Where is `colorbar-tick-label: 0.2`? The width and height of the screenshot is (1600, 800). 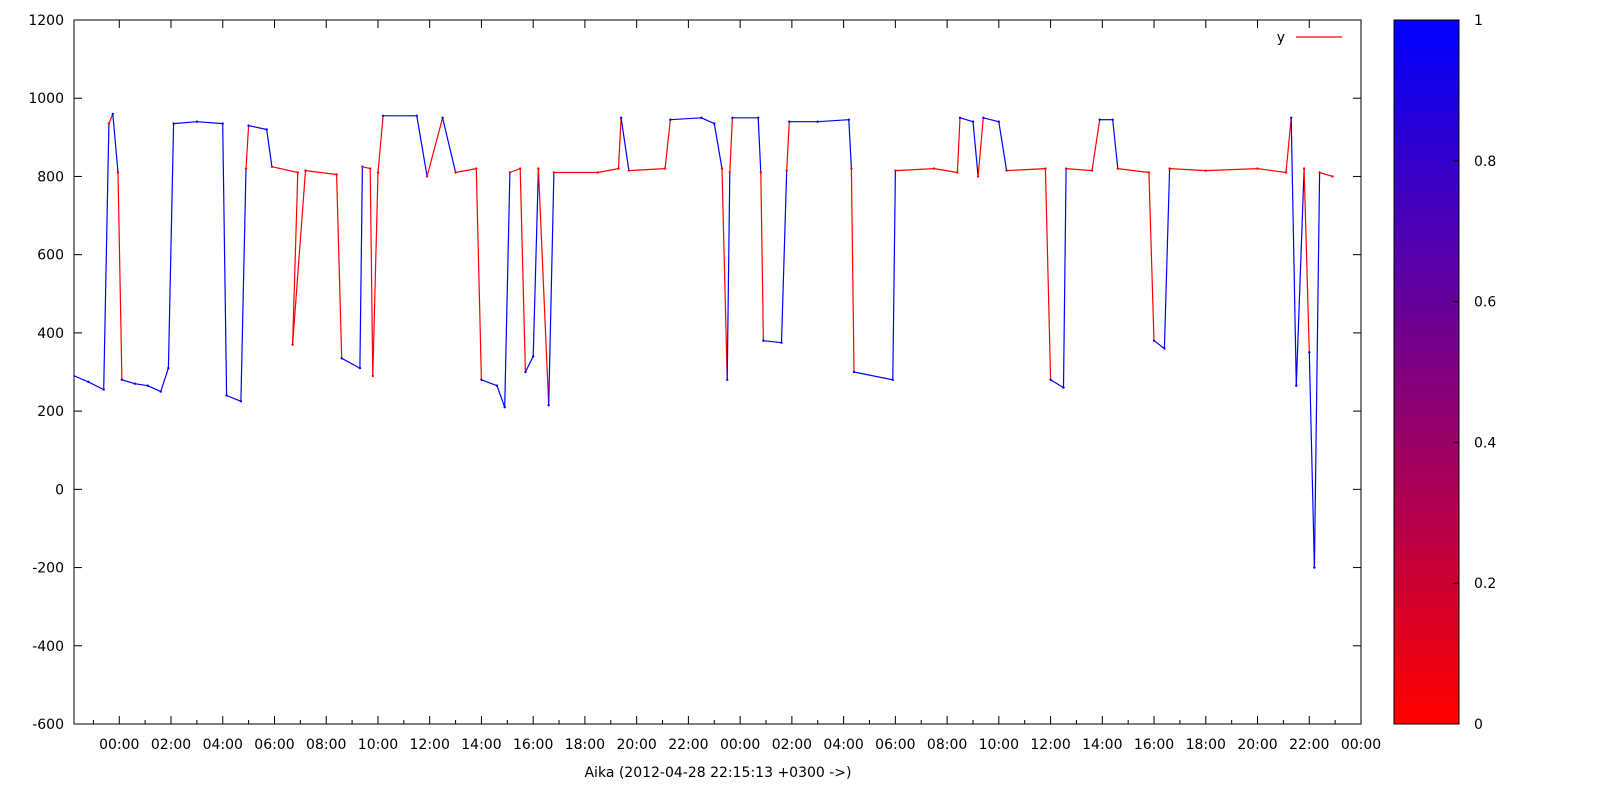
colorbar-tick-label: 0.2 is located at coordinates (1485, 584).